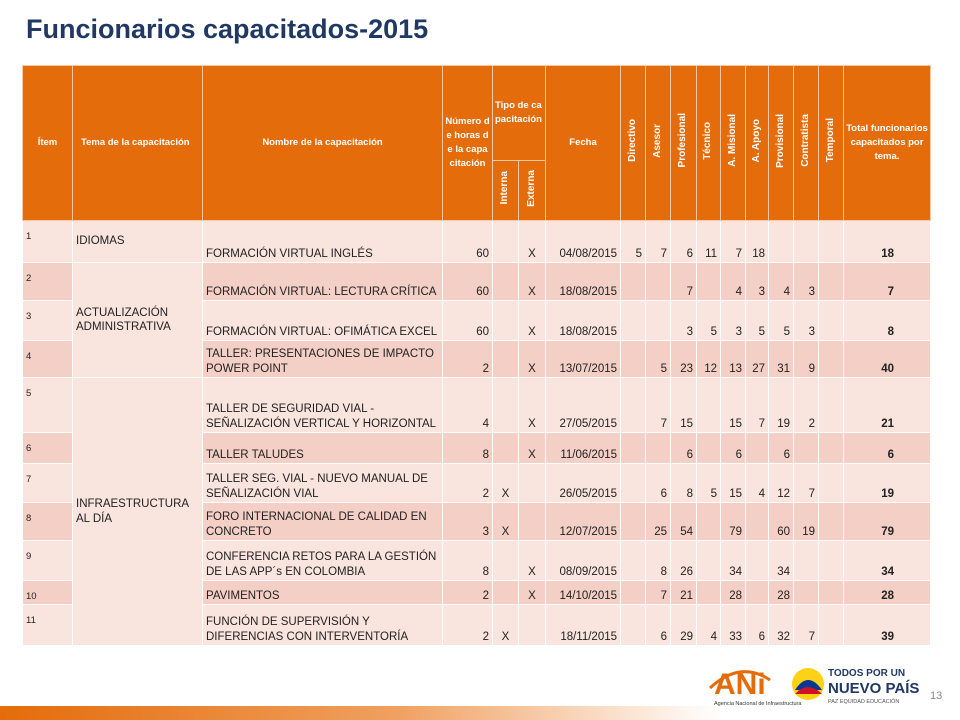  I want to click on table-cell: 27, so click(757, 359).